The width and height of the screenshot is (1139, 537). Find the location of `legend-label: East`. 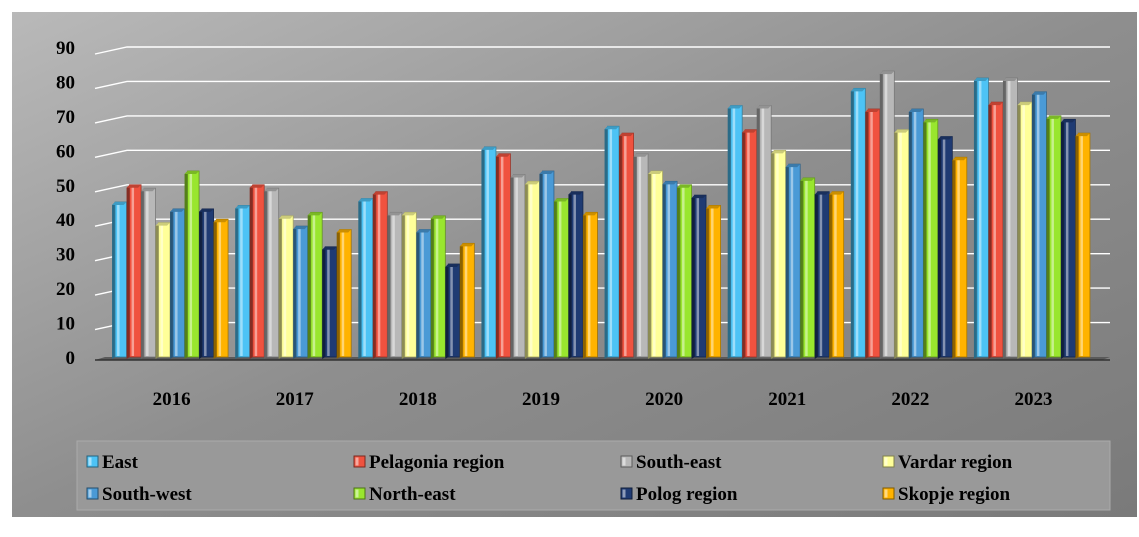

legend-label: East is located at coordinates (120, 462).